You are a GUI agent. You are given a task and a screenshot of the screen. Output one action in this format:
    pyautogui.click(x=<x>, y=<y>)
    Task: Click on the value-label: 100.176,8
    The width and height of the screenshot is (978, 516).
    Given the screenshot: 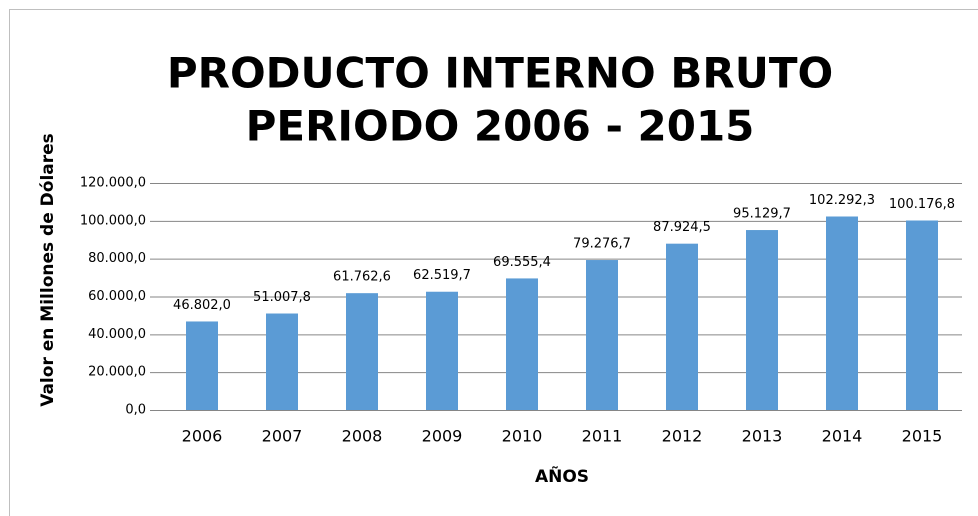 What is the action you would take?
    pyautogui.click(x=922, y=204)
    